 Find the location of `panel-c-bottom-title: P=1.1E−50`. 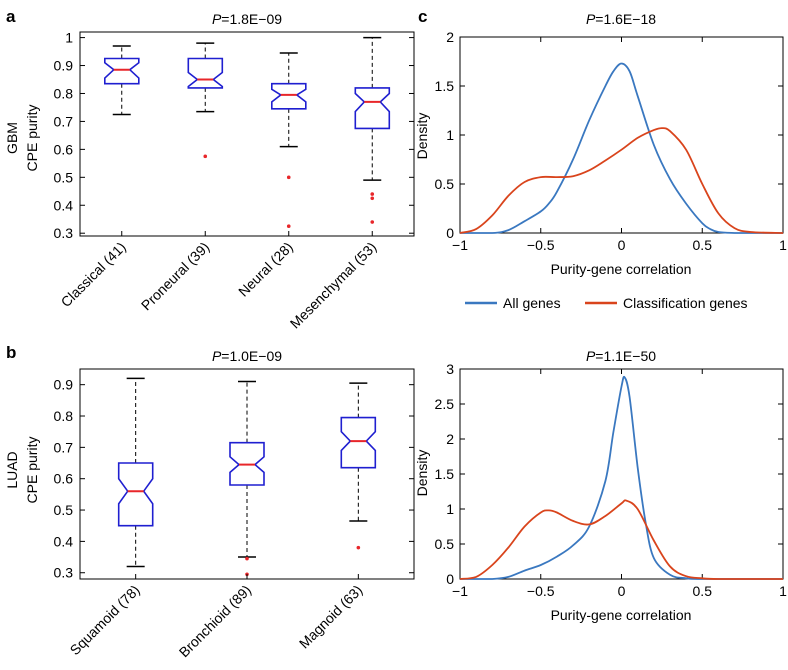

panel-c-bottom-title: P=1.1E−50 is located at coordinates (621, 356).